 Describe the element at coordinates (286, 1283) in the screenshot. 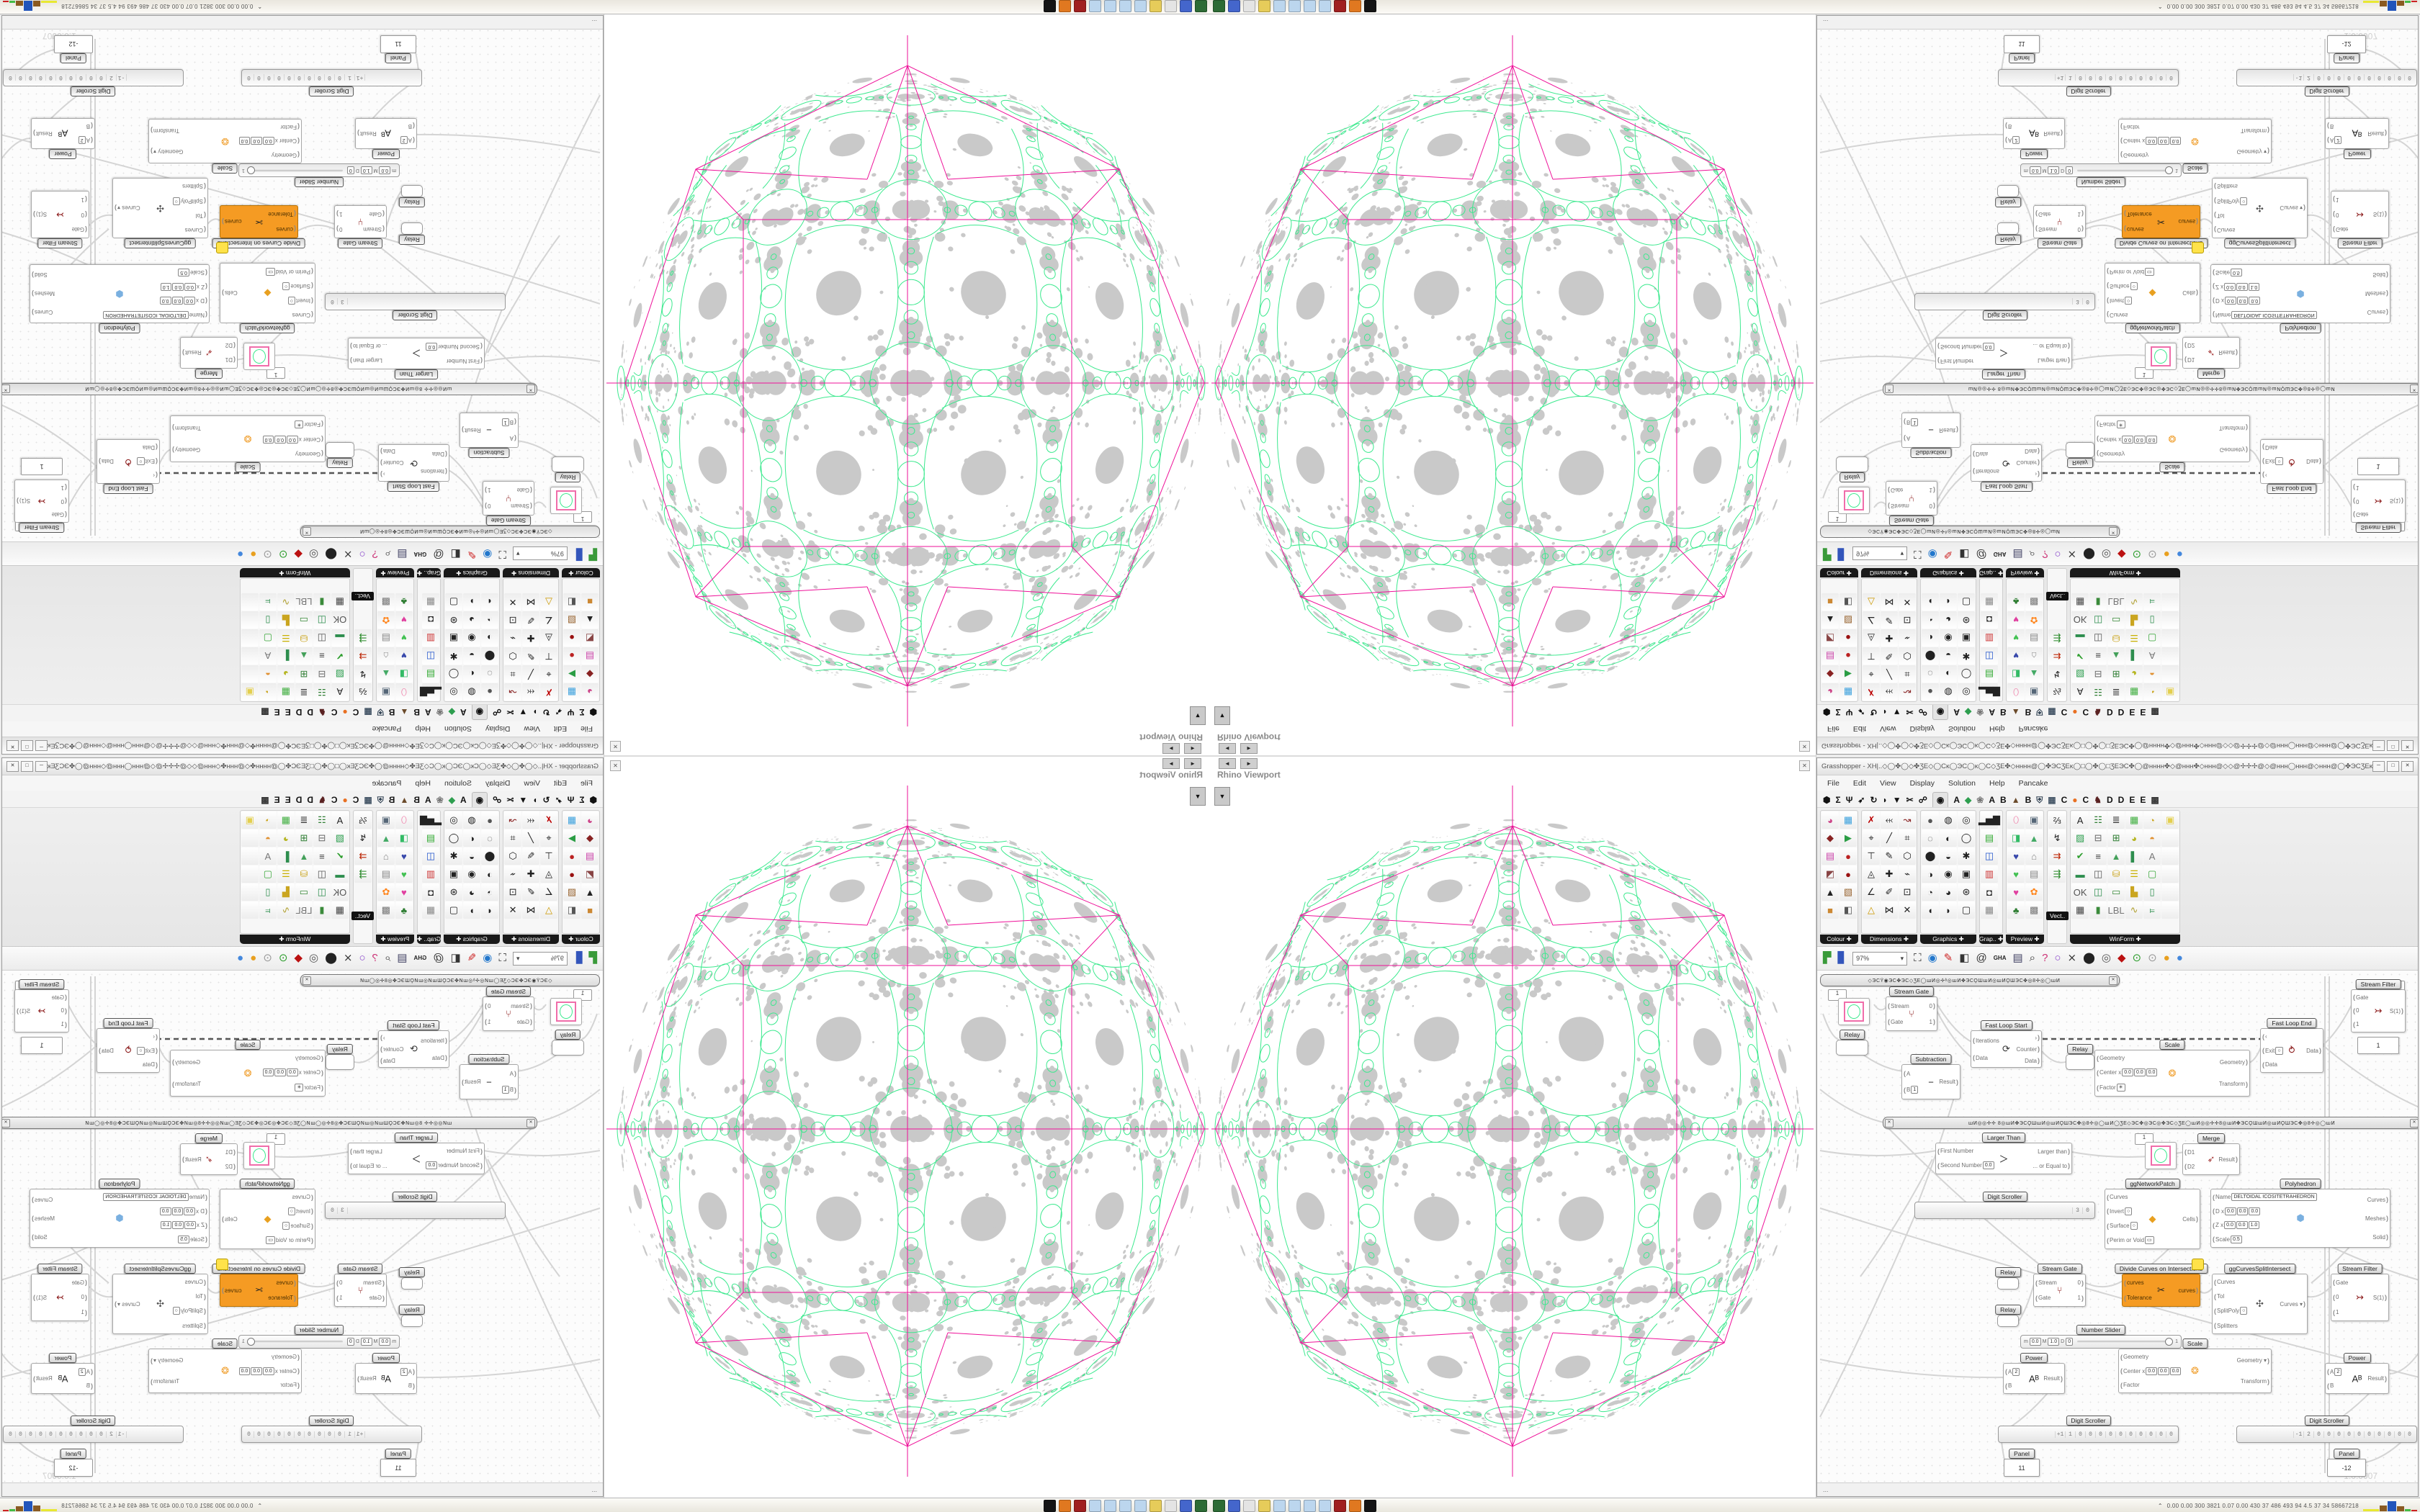

I see `input-port-curves: (curves` at that location.